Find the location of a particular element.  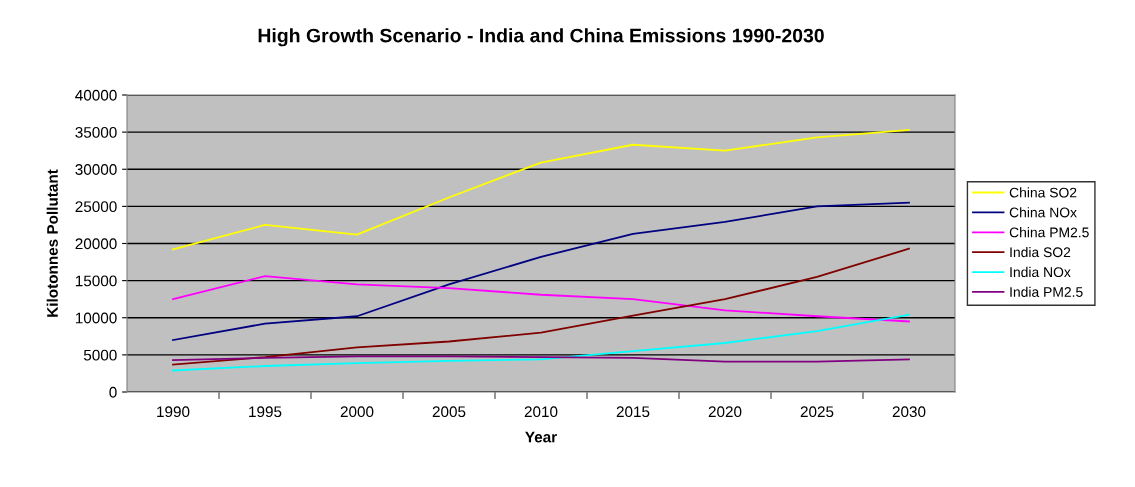

legend-label: India PM2.5 is located at coordinates (1046, 291).